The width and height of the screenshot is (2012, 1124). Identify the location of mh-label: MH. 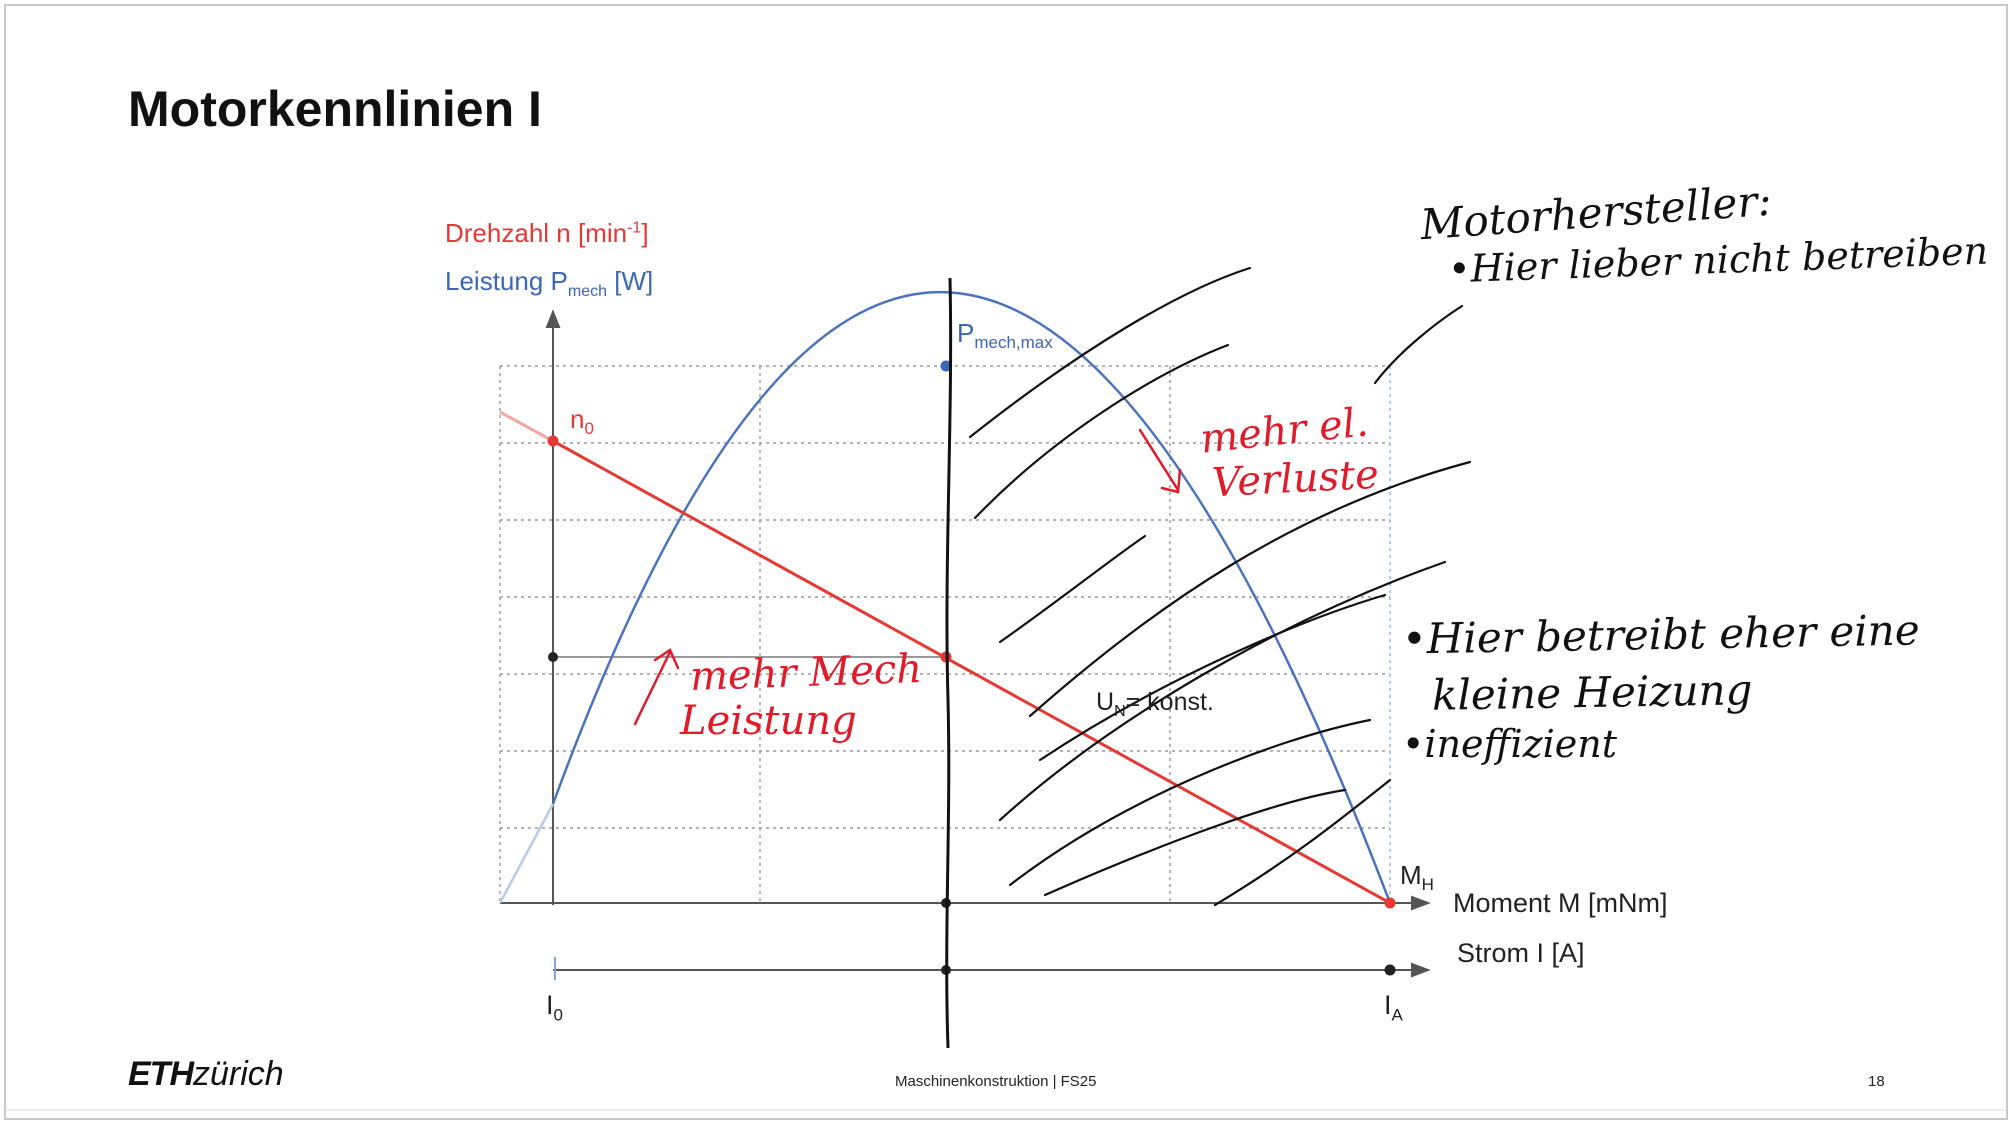
(1417, 877).